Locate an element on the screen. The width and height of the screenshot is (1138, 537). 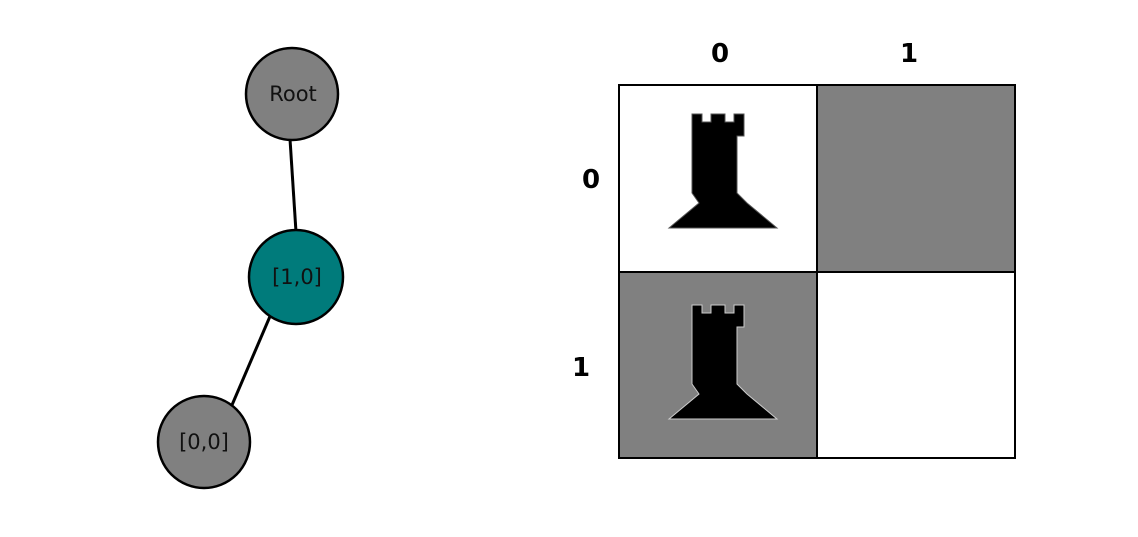
tree-edge-root-n10 is located at coordinates (293, 185).